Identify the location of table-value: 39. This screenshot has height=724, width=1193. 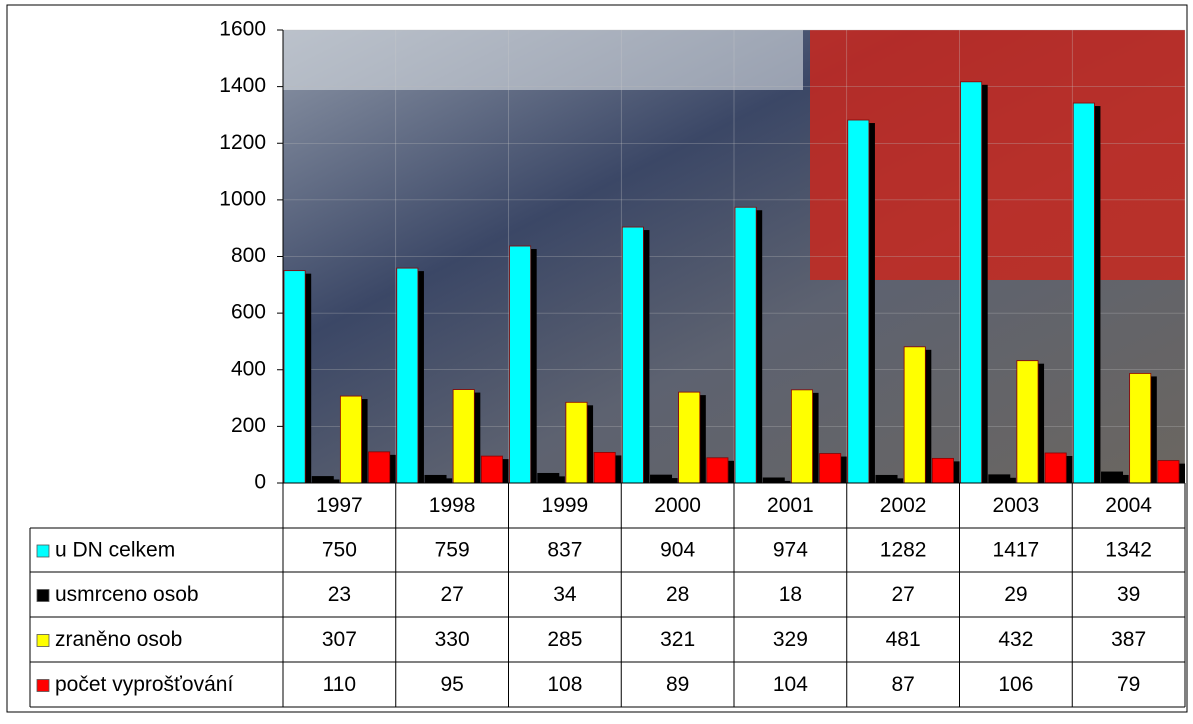
(1128, 594).